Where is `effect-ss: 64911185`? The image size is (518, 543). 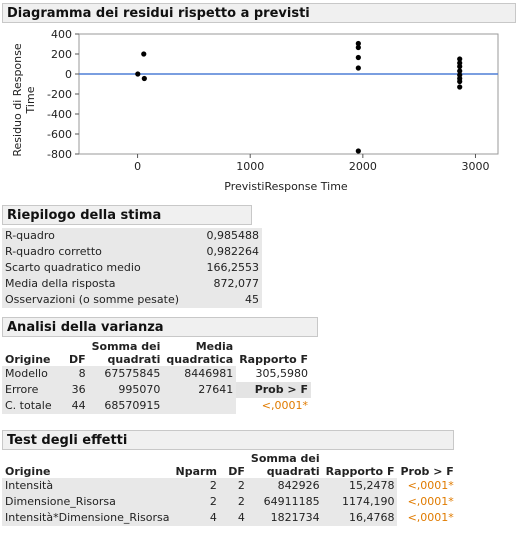
effect-ss: 64911185 is located at coordinates (285, 502).